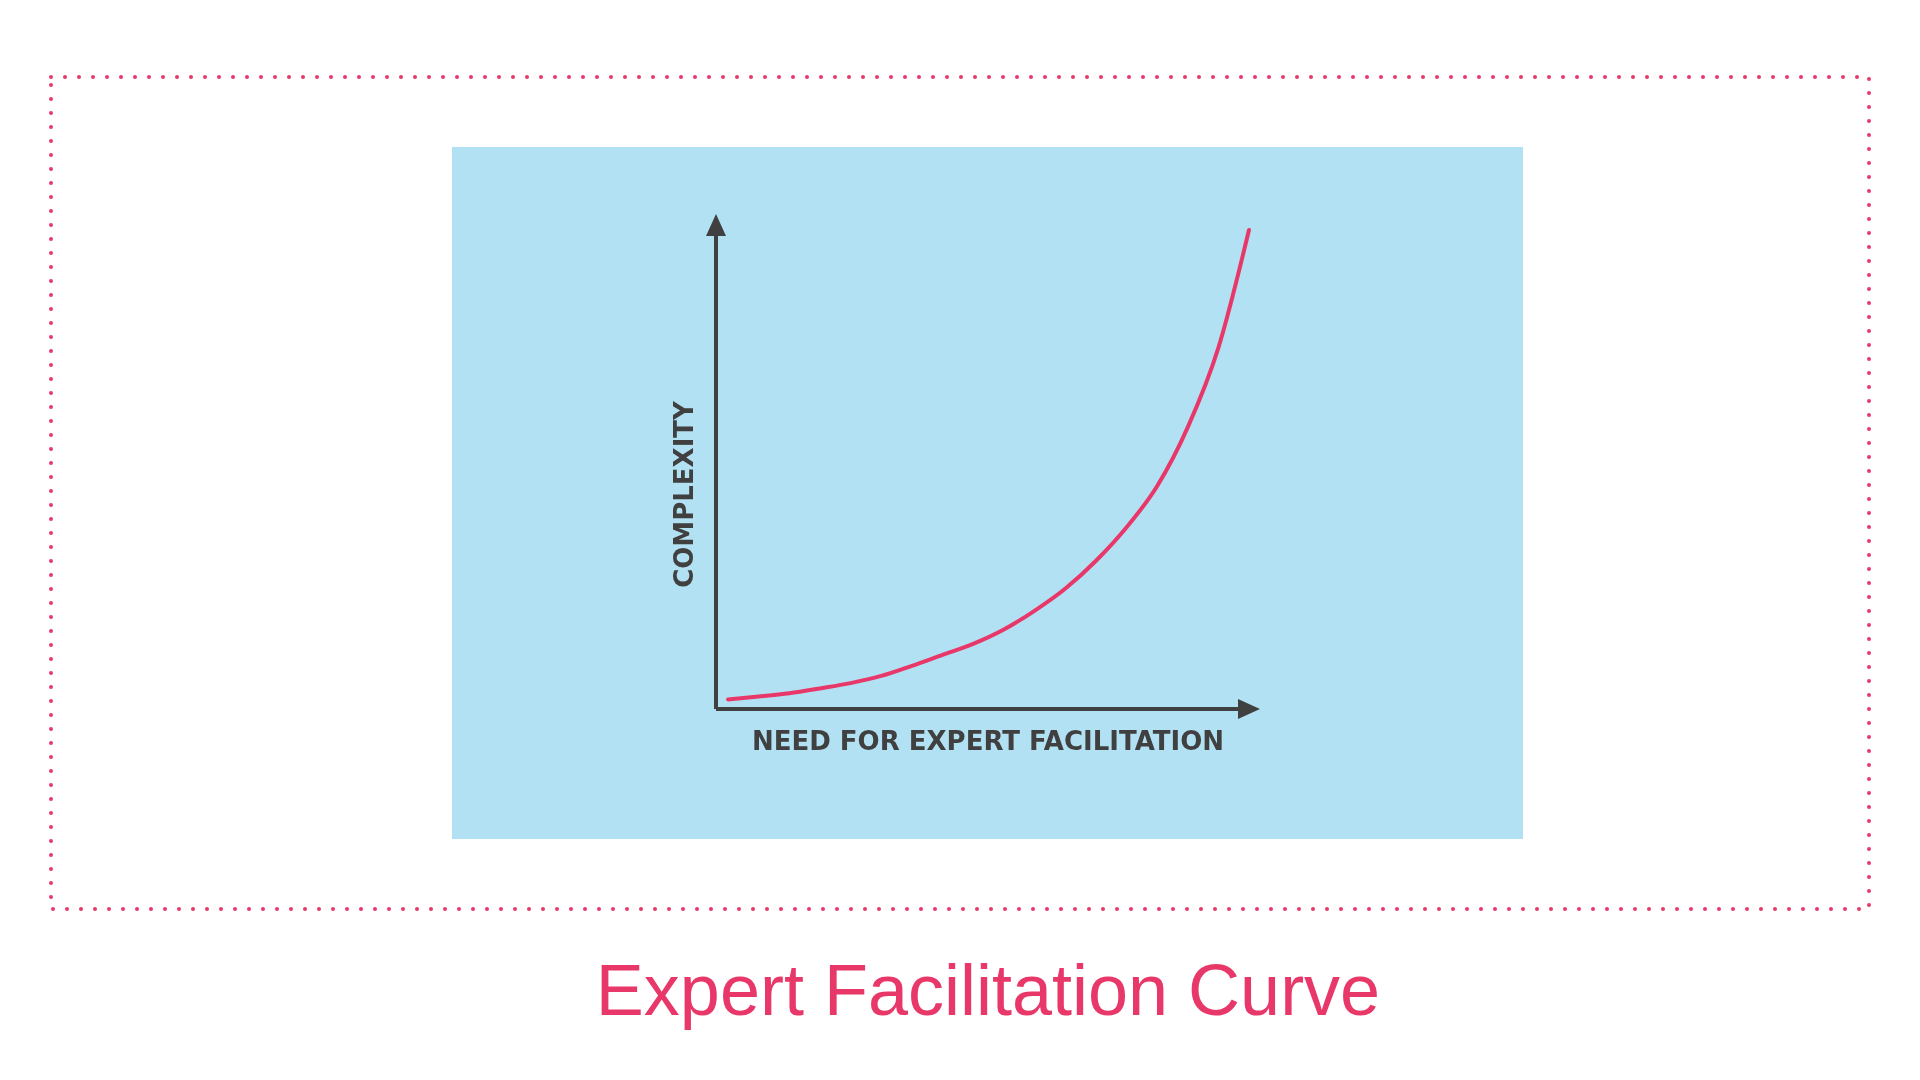 The height and width of the screenshot is (1080, 1920). I want to click on y-axis-title: COMPLEXITY, so click(684, 493).